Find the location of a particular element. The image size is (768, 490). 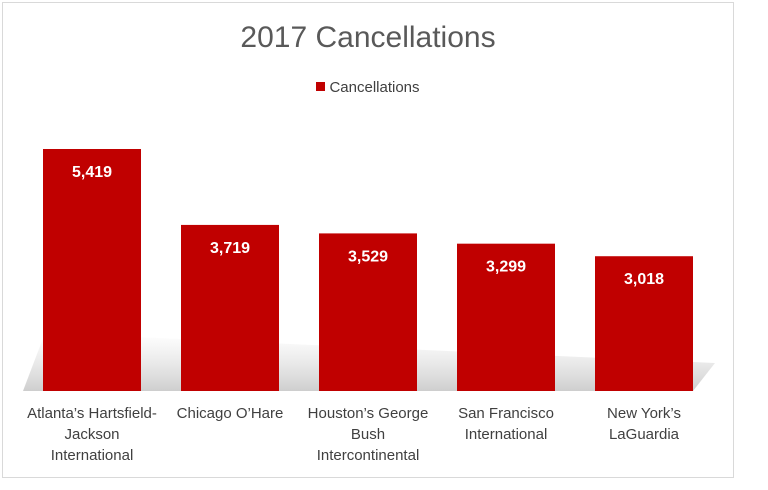

bar-value-label-1: 3,719 is located at coordinates (230, 248).